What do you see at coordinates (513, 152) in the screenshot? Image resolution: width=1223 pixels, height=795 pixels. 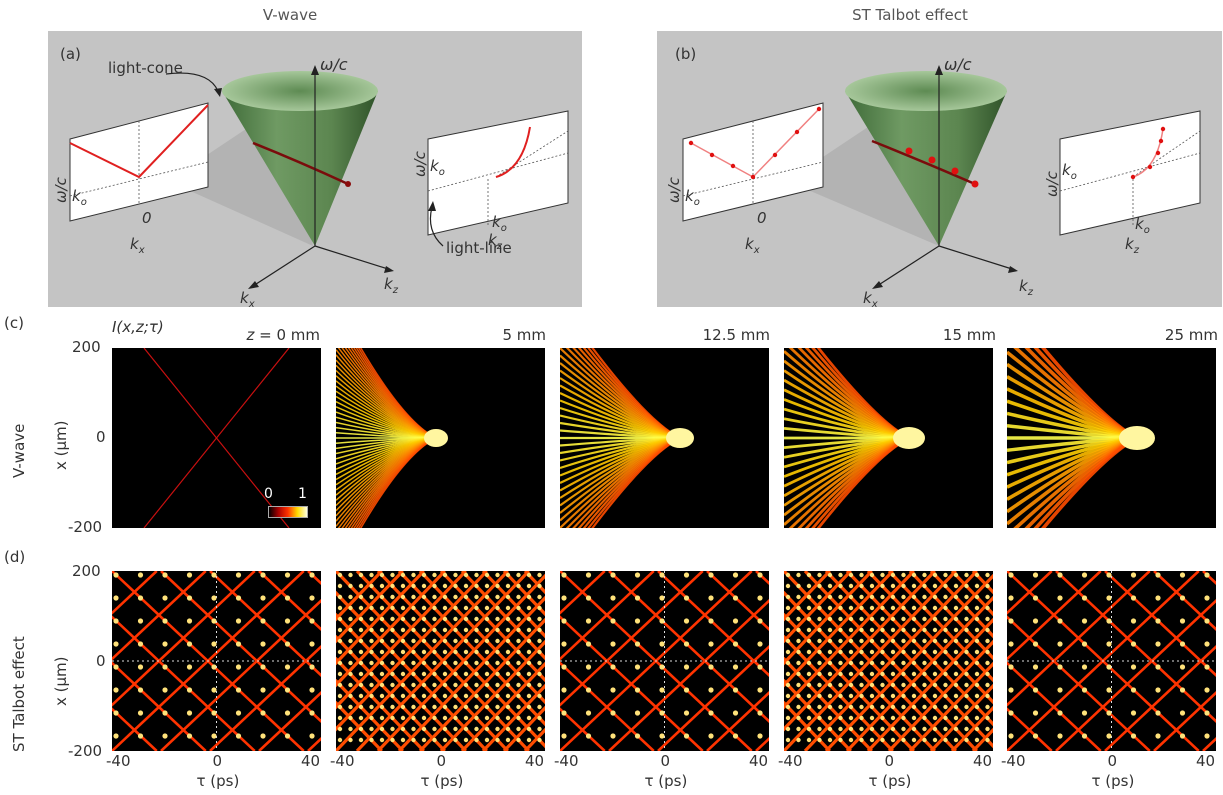 I see `curve-right` at bounding box center [513, 152].